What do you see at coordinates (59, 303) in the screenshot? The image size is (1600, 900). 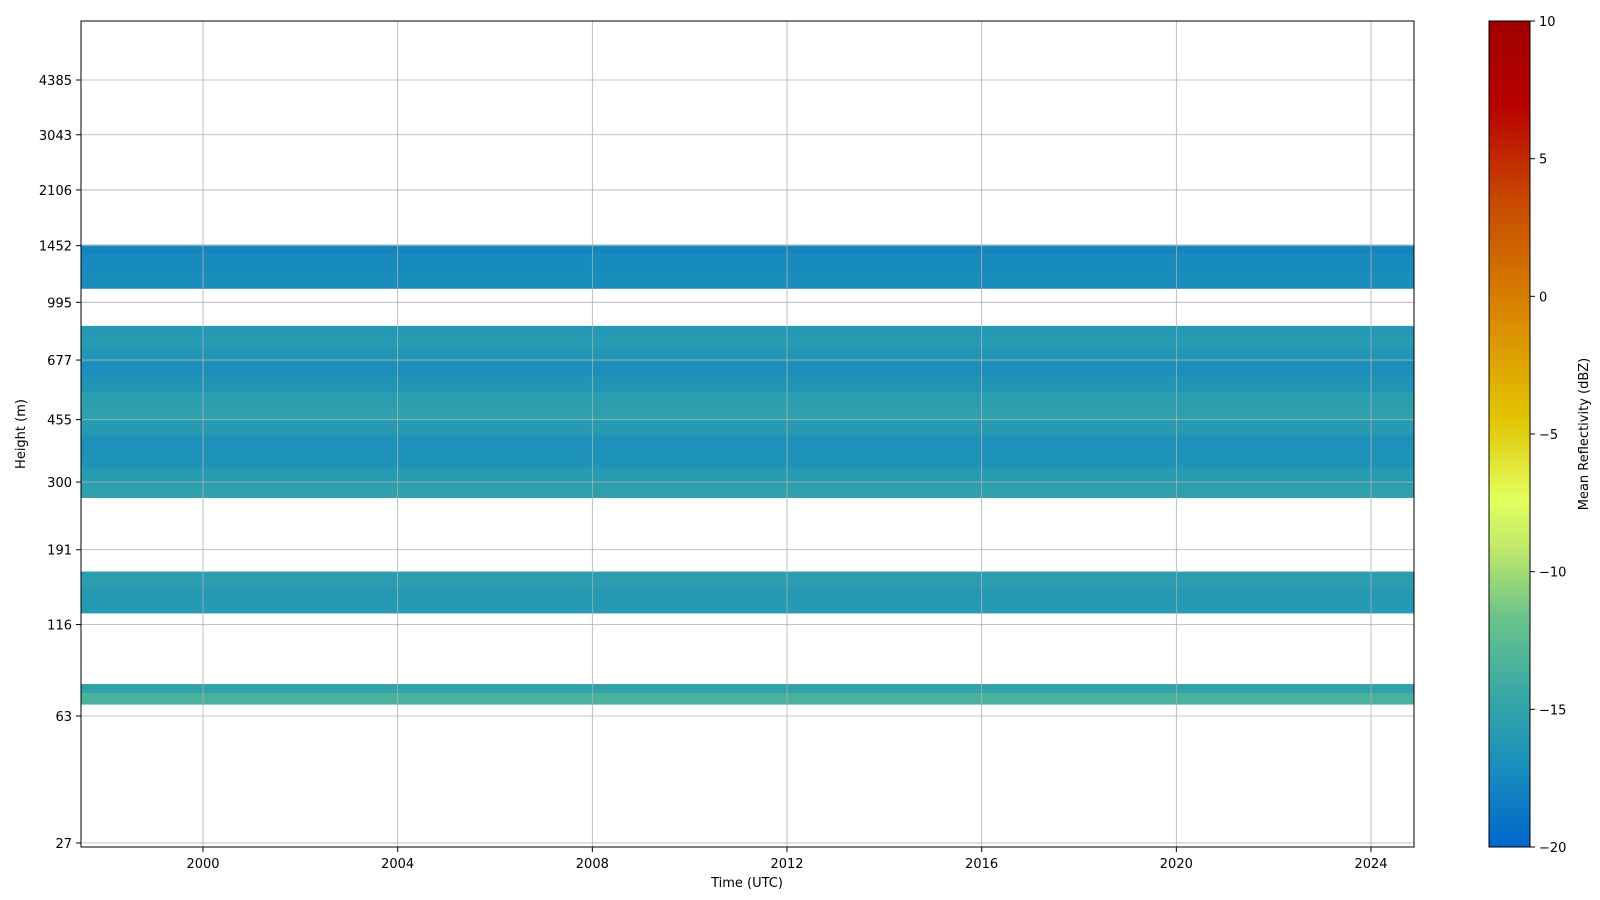 I see `y-tick-label: 995` at bounding box center [59, 303].